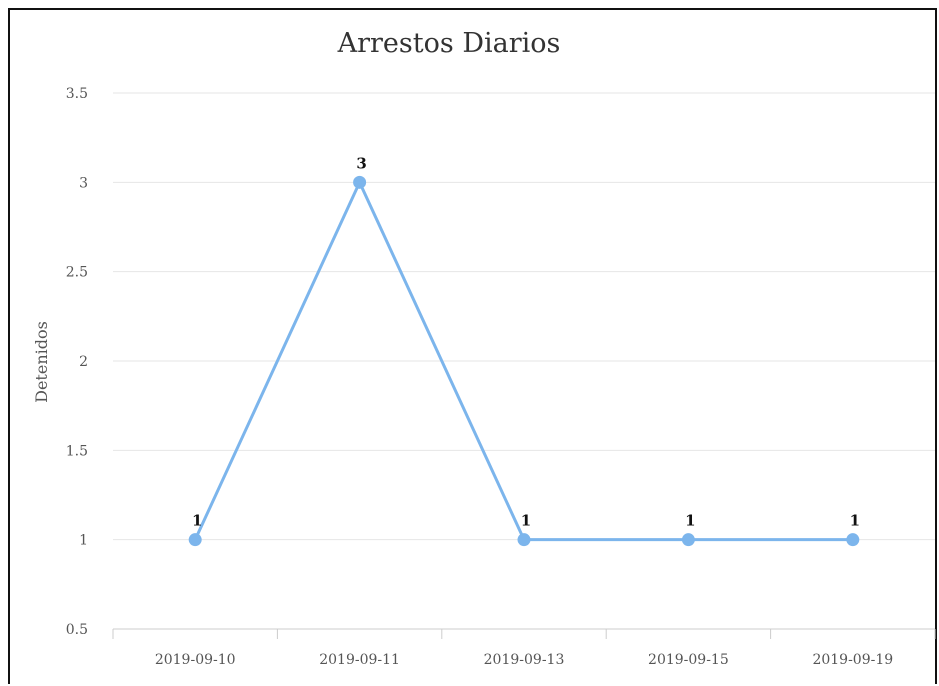  What do you see at coordinates (688, 660) in the screenshot?
I see `x-tick-label: 2019-09-15` at bounding box center [688, 660].